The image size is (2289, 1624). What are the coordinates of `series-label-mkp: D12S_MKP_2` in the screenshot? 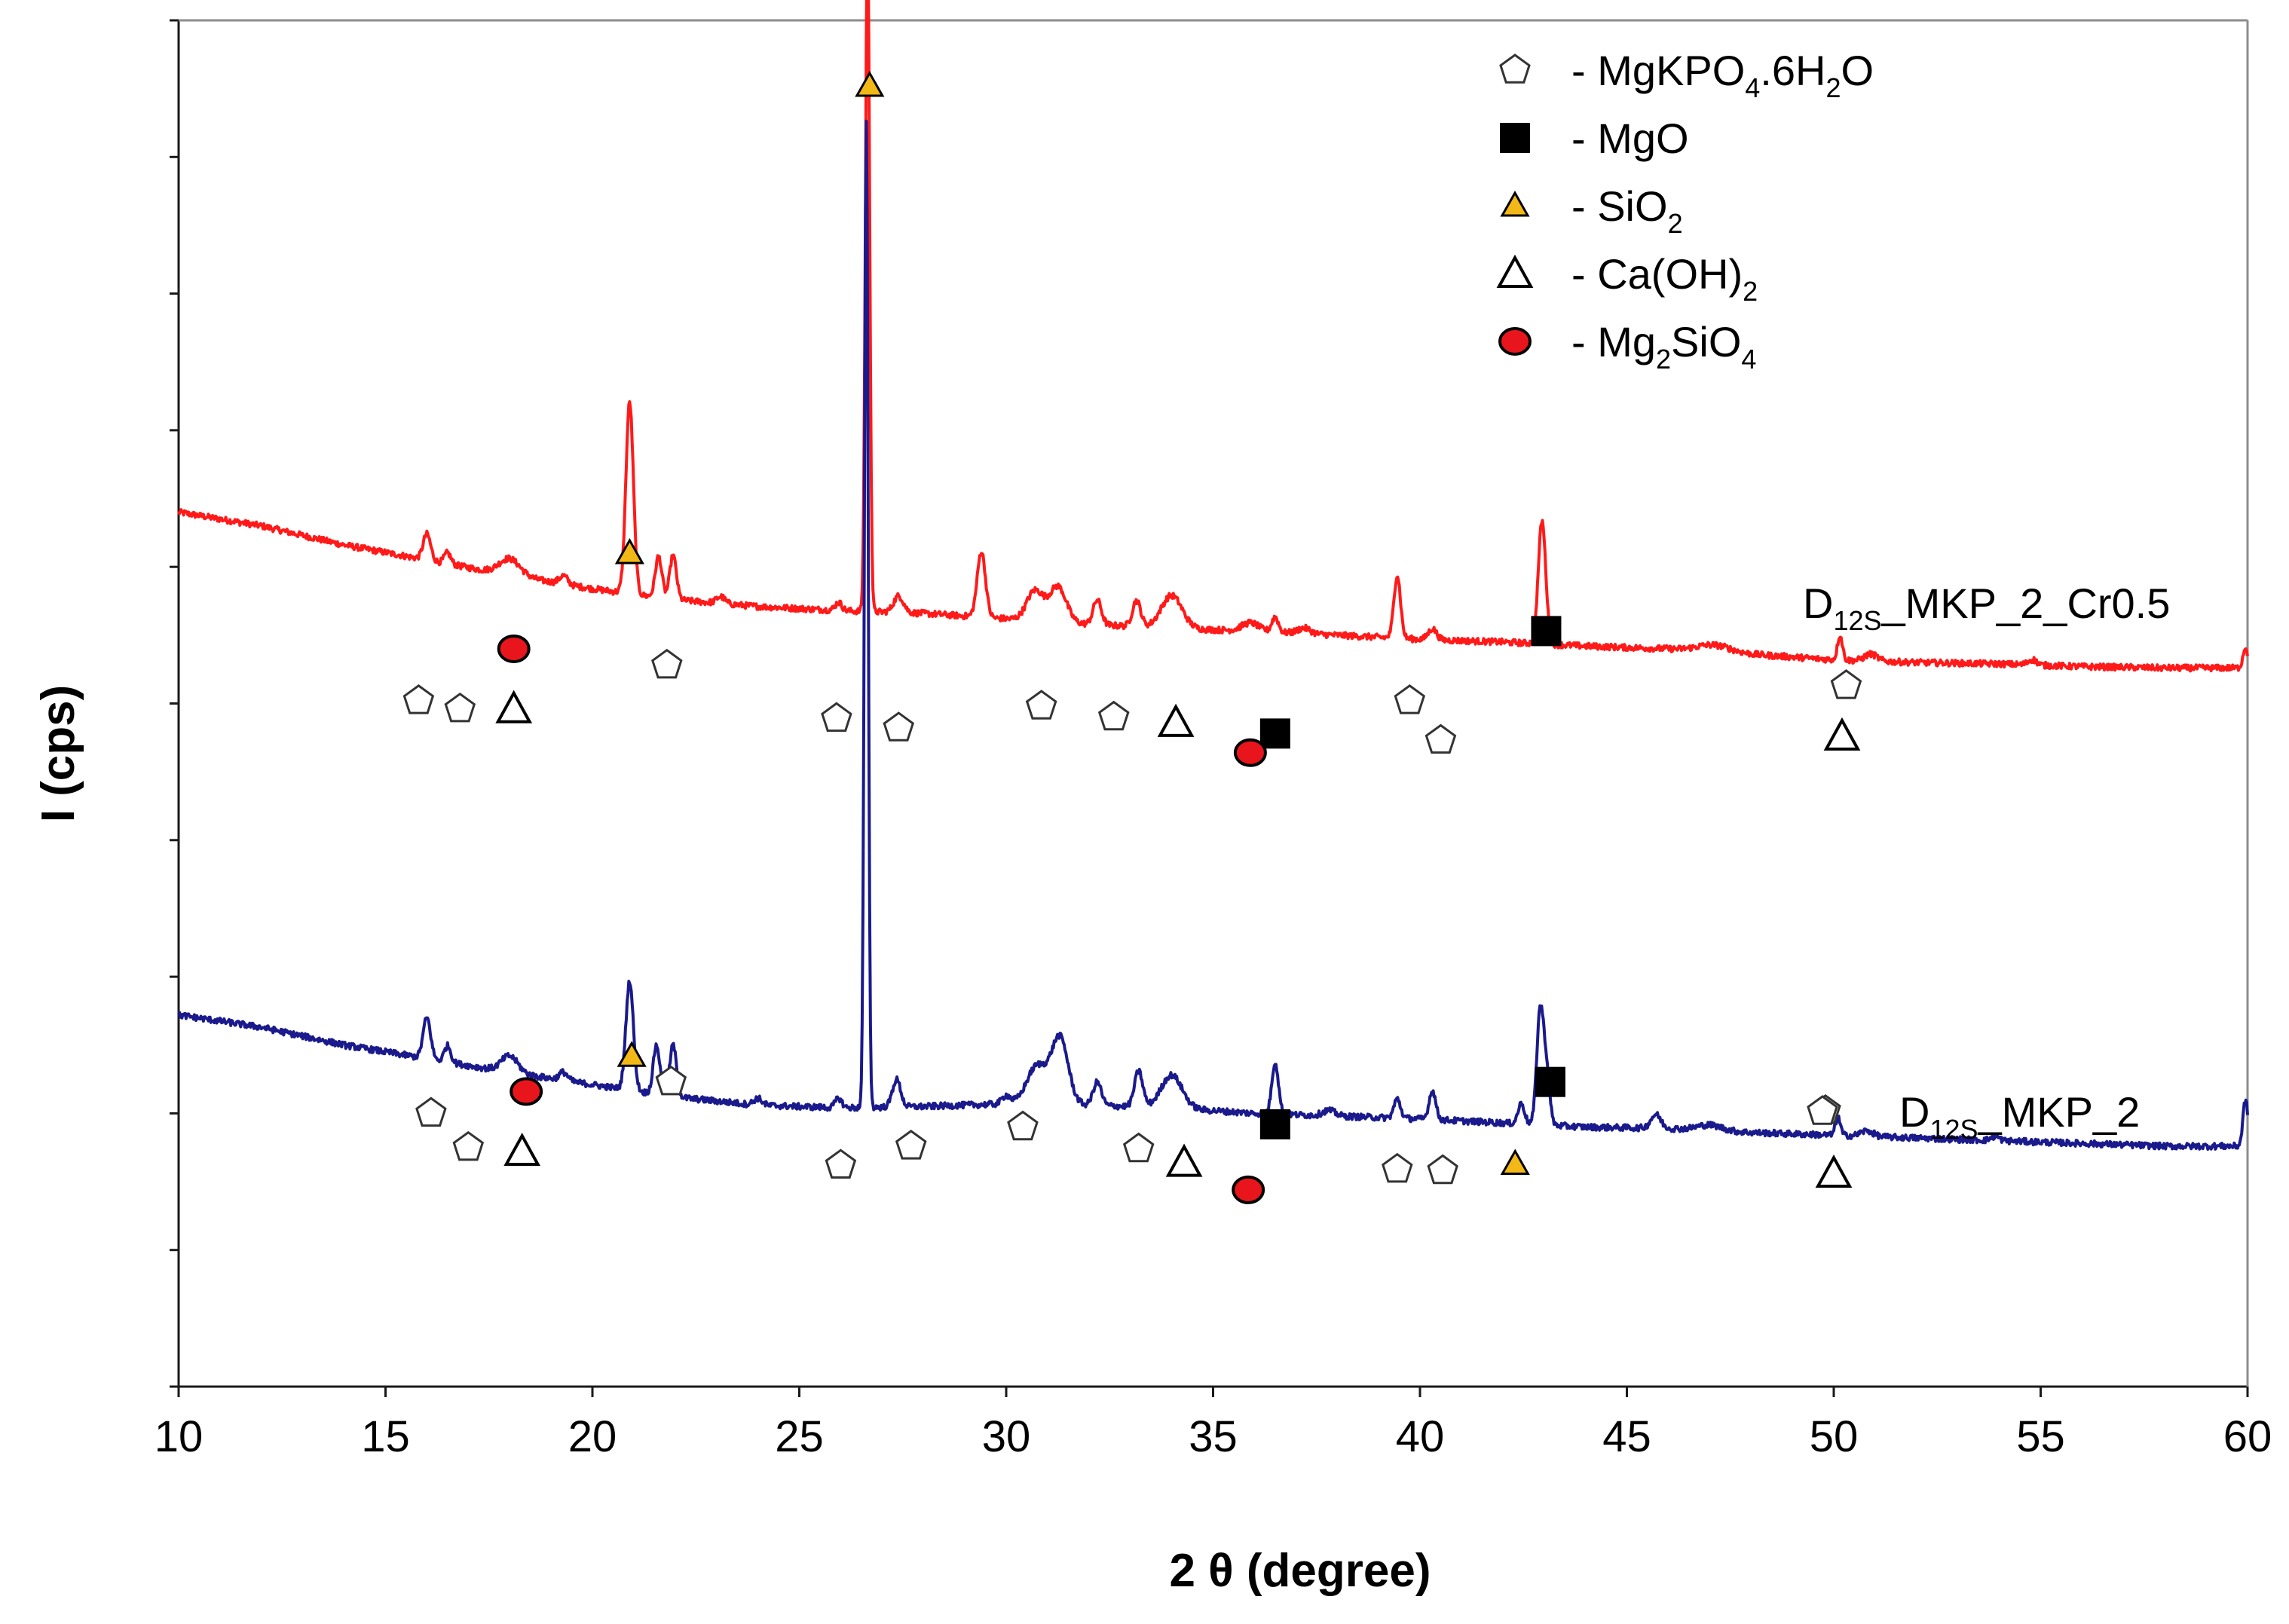 It's located at (2020, 1116).